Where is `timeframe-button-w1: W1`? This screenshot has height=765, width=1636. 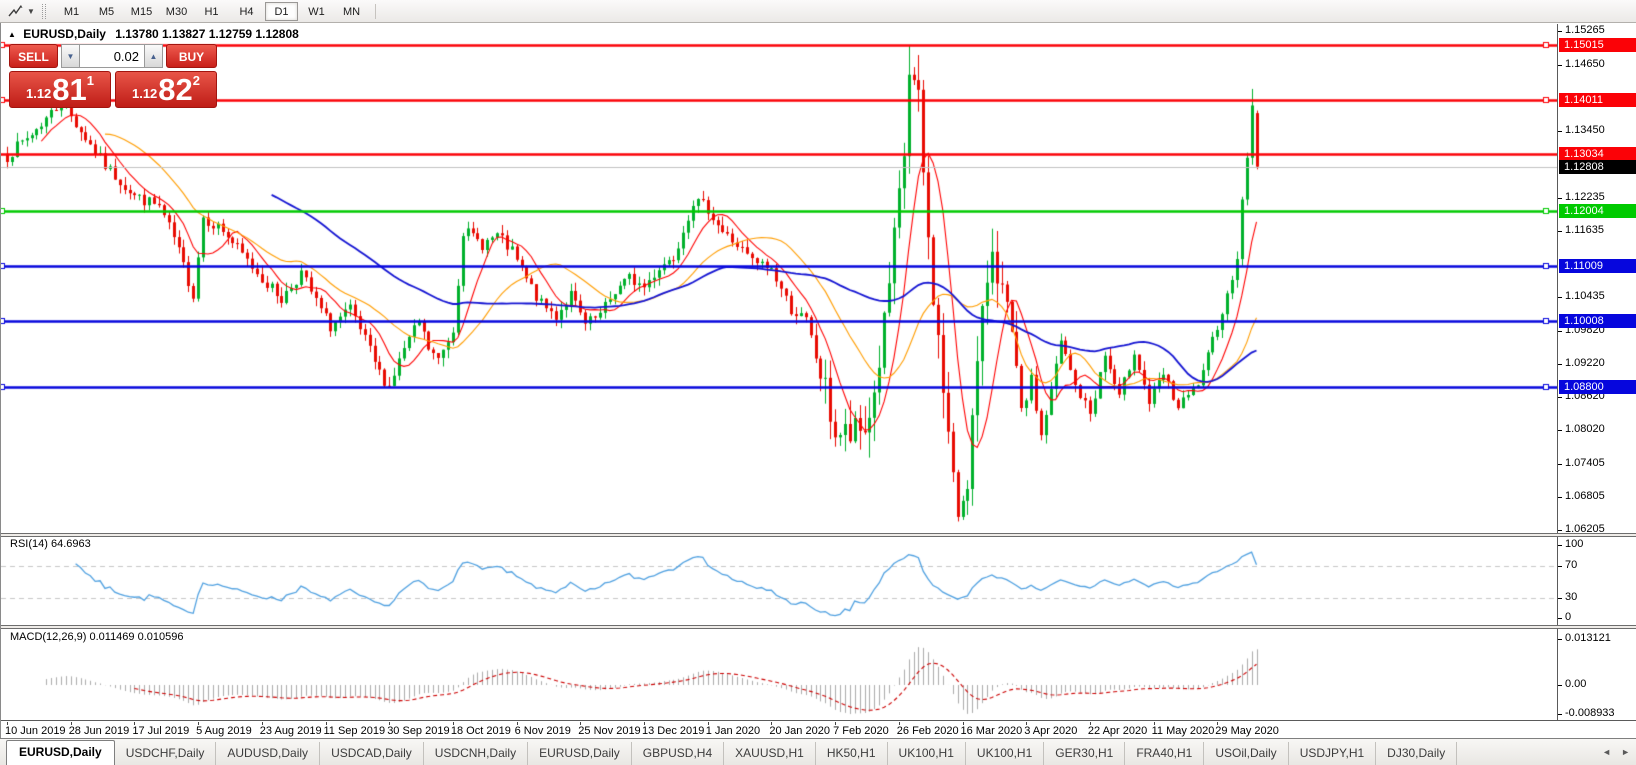 timeframe-button-w1: W1 is located at coordinates (316, 11).